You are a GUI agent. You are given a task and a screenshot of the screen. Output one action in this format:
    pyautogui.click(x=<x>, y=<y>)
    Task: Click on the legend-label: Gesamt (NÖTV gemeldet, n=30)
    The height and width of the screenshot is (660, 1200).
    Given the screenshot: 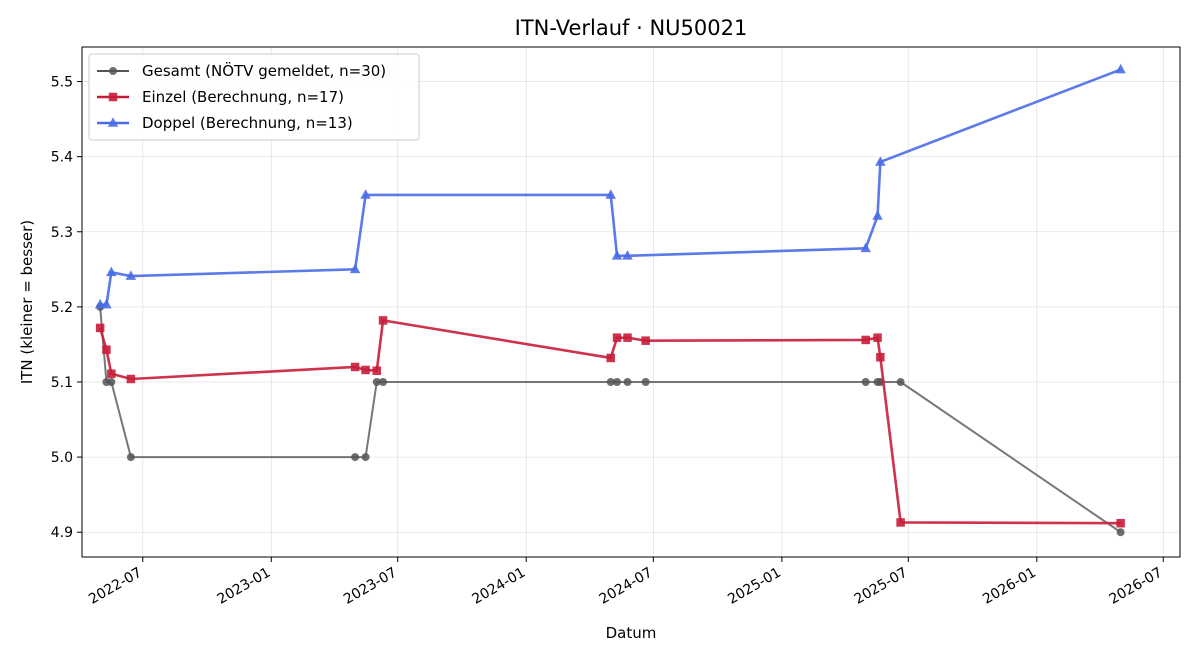 What is the action you would take?
    pyautogui.click(x=264, y=70)
    